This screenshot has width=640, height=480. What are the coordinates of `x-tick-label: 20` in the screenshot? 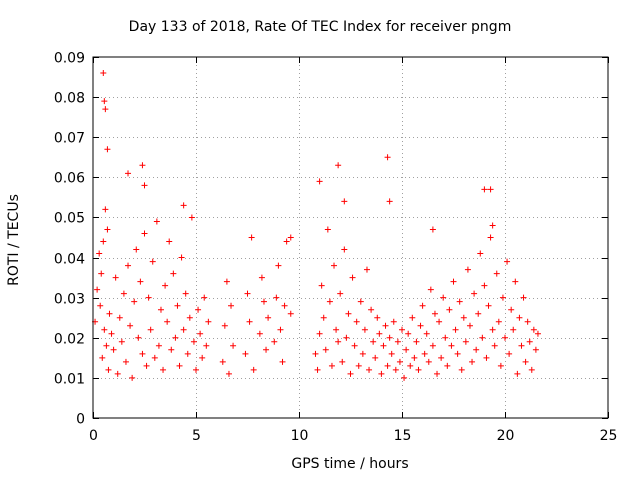 It's located at (506, 436).